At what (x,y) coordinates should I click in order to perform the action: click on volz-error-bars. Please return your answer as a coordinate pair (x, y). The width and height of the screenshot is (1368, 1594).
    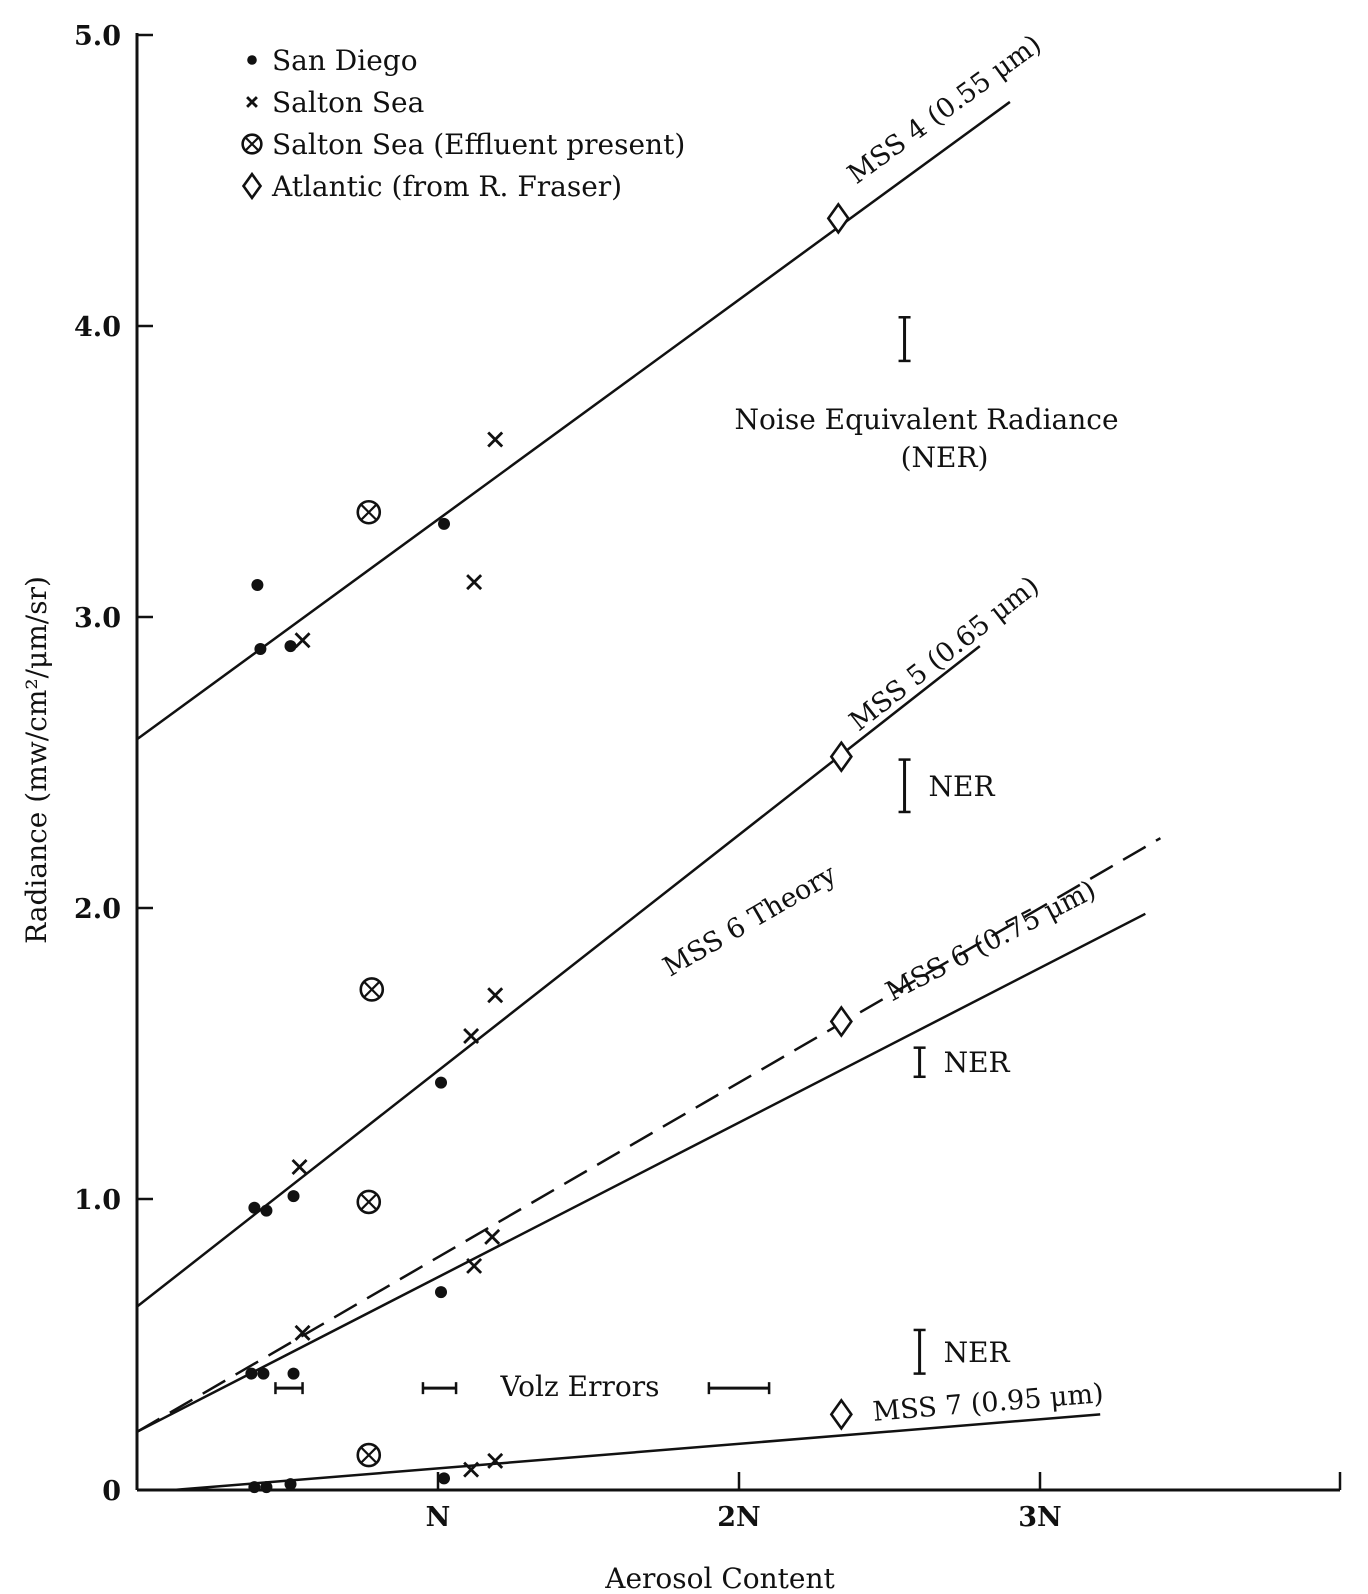
    Looking at the image, I should click on (522, 1388).